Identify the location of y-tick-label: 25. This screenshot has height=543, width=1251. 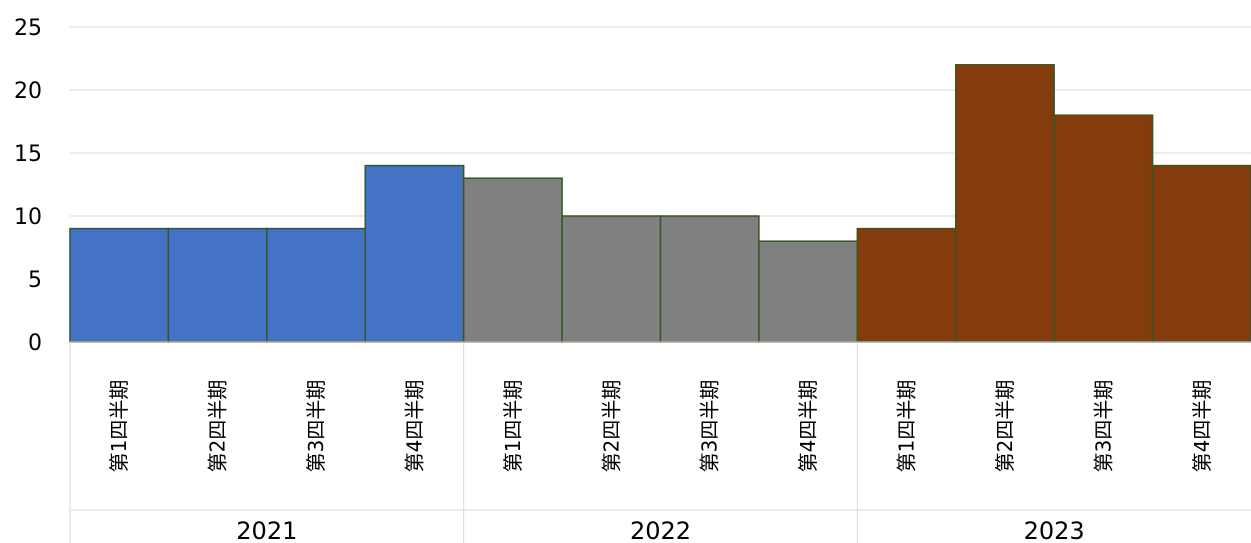
(28, 28).